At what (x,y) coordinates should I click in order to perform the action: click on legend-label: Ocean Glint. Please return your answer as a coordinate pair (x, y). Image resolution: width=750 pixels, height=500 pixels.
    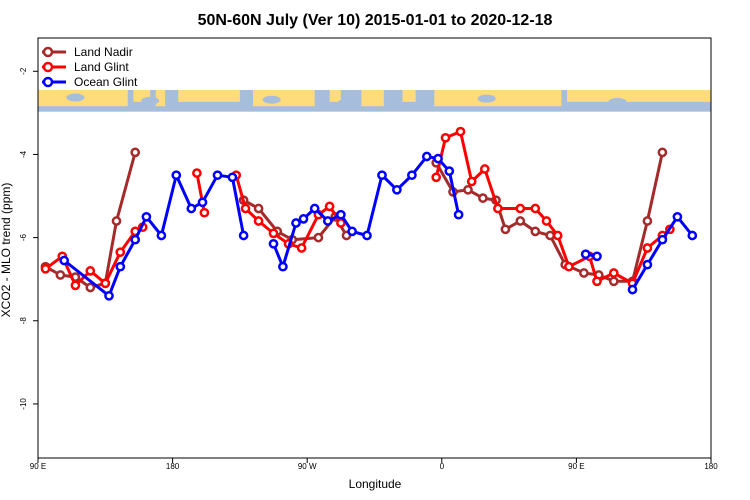
    Looking at the image, I should click on (106, 82).